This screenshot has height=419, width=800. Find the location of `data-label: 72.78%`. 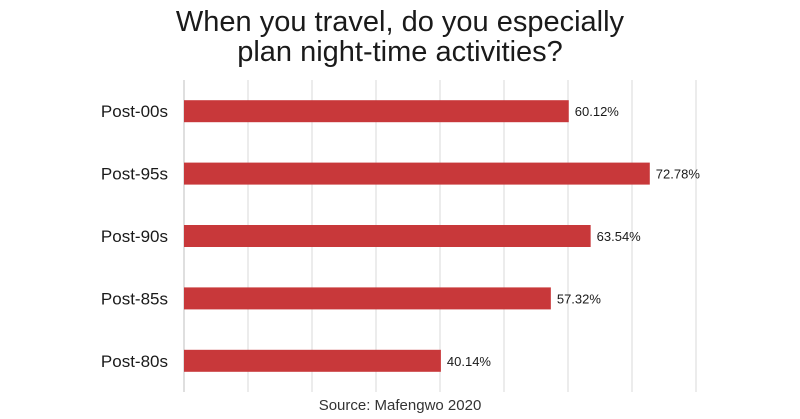

data-label: 72.78% is located at coordinates (678, 174).